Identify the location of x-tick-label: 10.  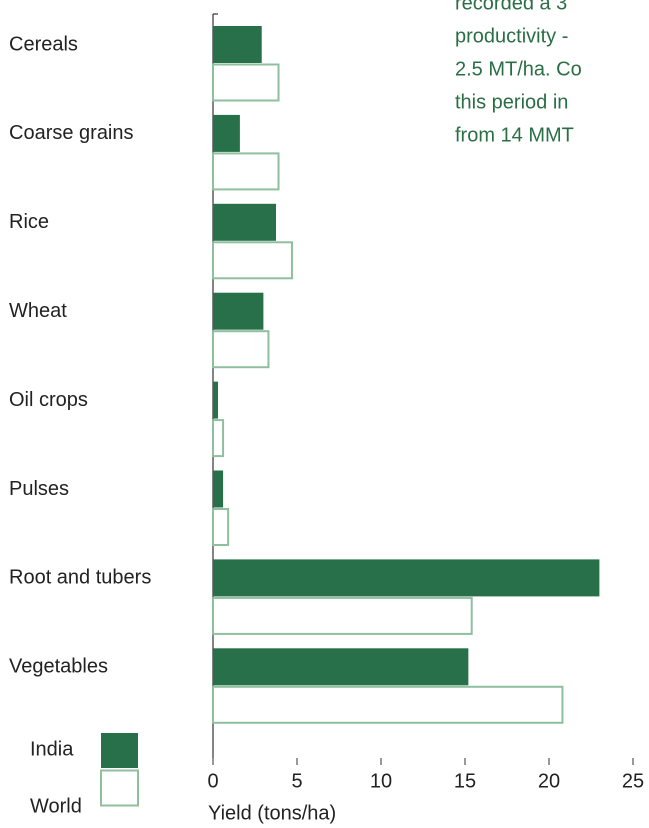
(381, 781).